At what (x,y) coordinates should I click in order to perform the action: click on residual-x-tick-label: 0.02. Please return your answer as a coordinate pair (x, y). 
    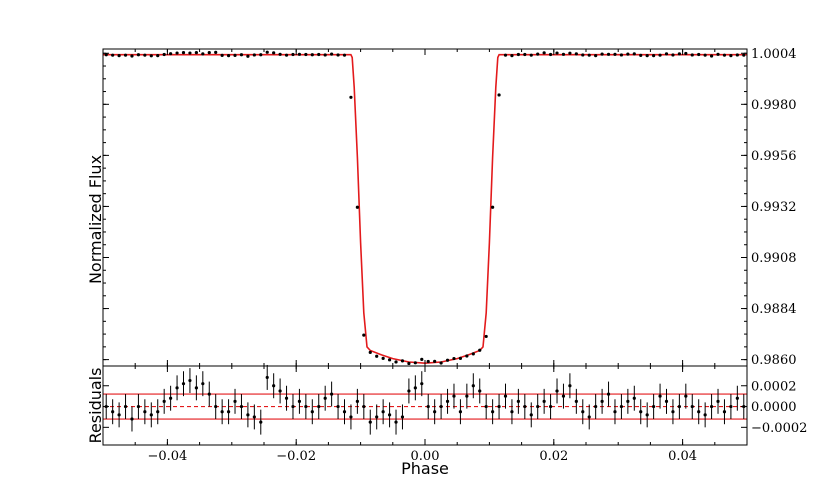
    Looking at the image, I should click on (553, 456).